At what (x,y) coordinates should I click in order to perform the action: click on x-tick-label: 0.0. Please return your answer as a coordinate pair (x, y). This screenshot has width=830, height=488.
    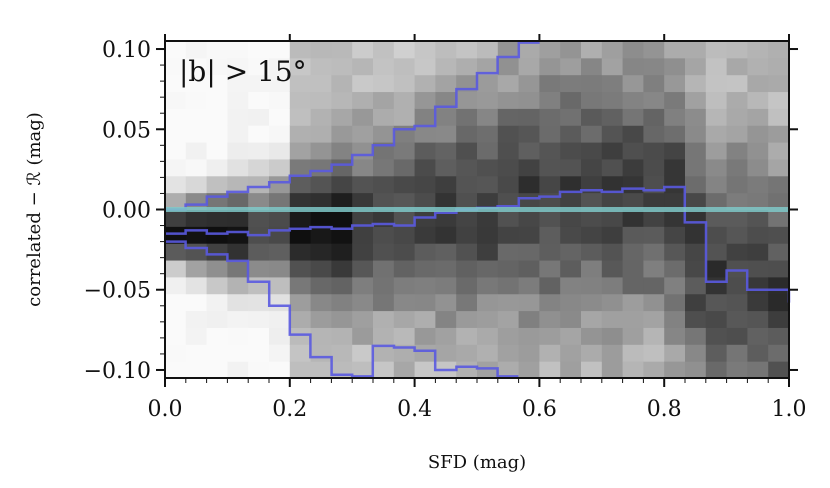
    Looking at the image, I should click on (165, 409).